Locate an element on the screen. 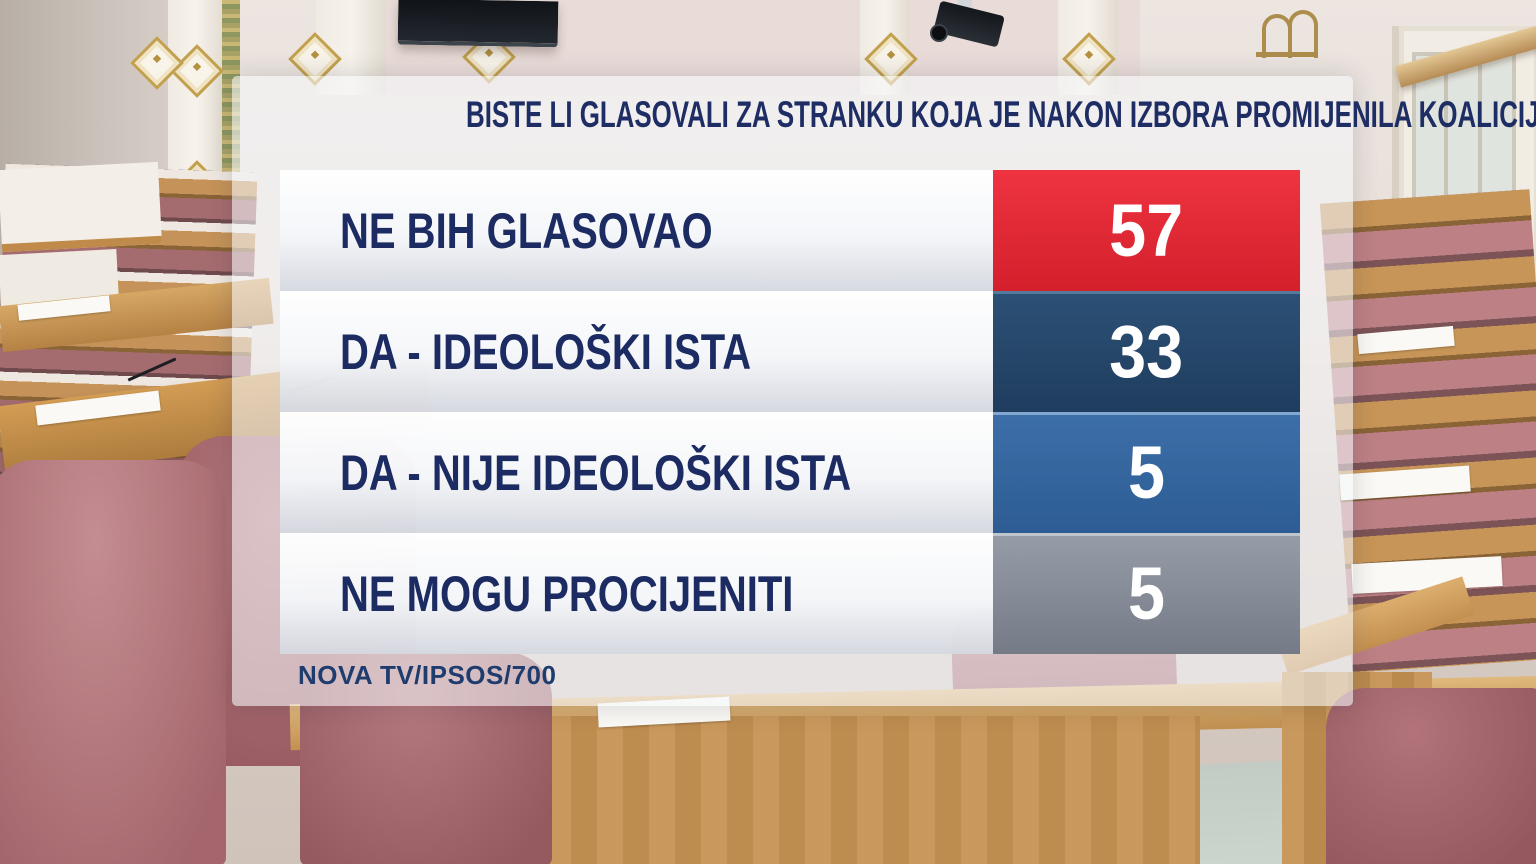 The width and height of the screenshot is (1536, 864). camera-lens-icon is located at coordinates (939, 33).